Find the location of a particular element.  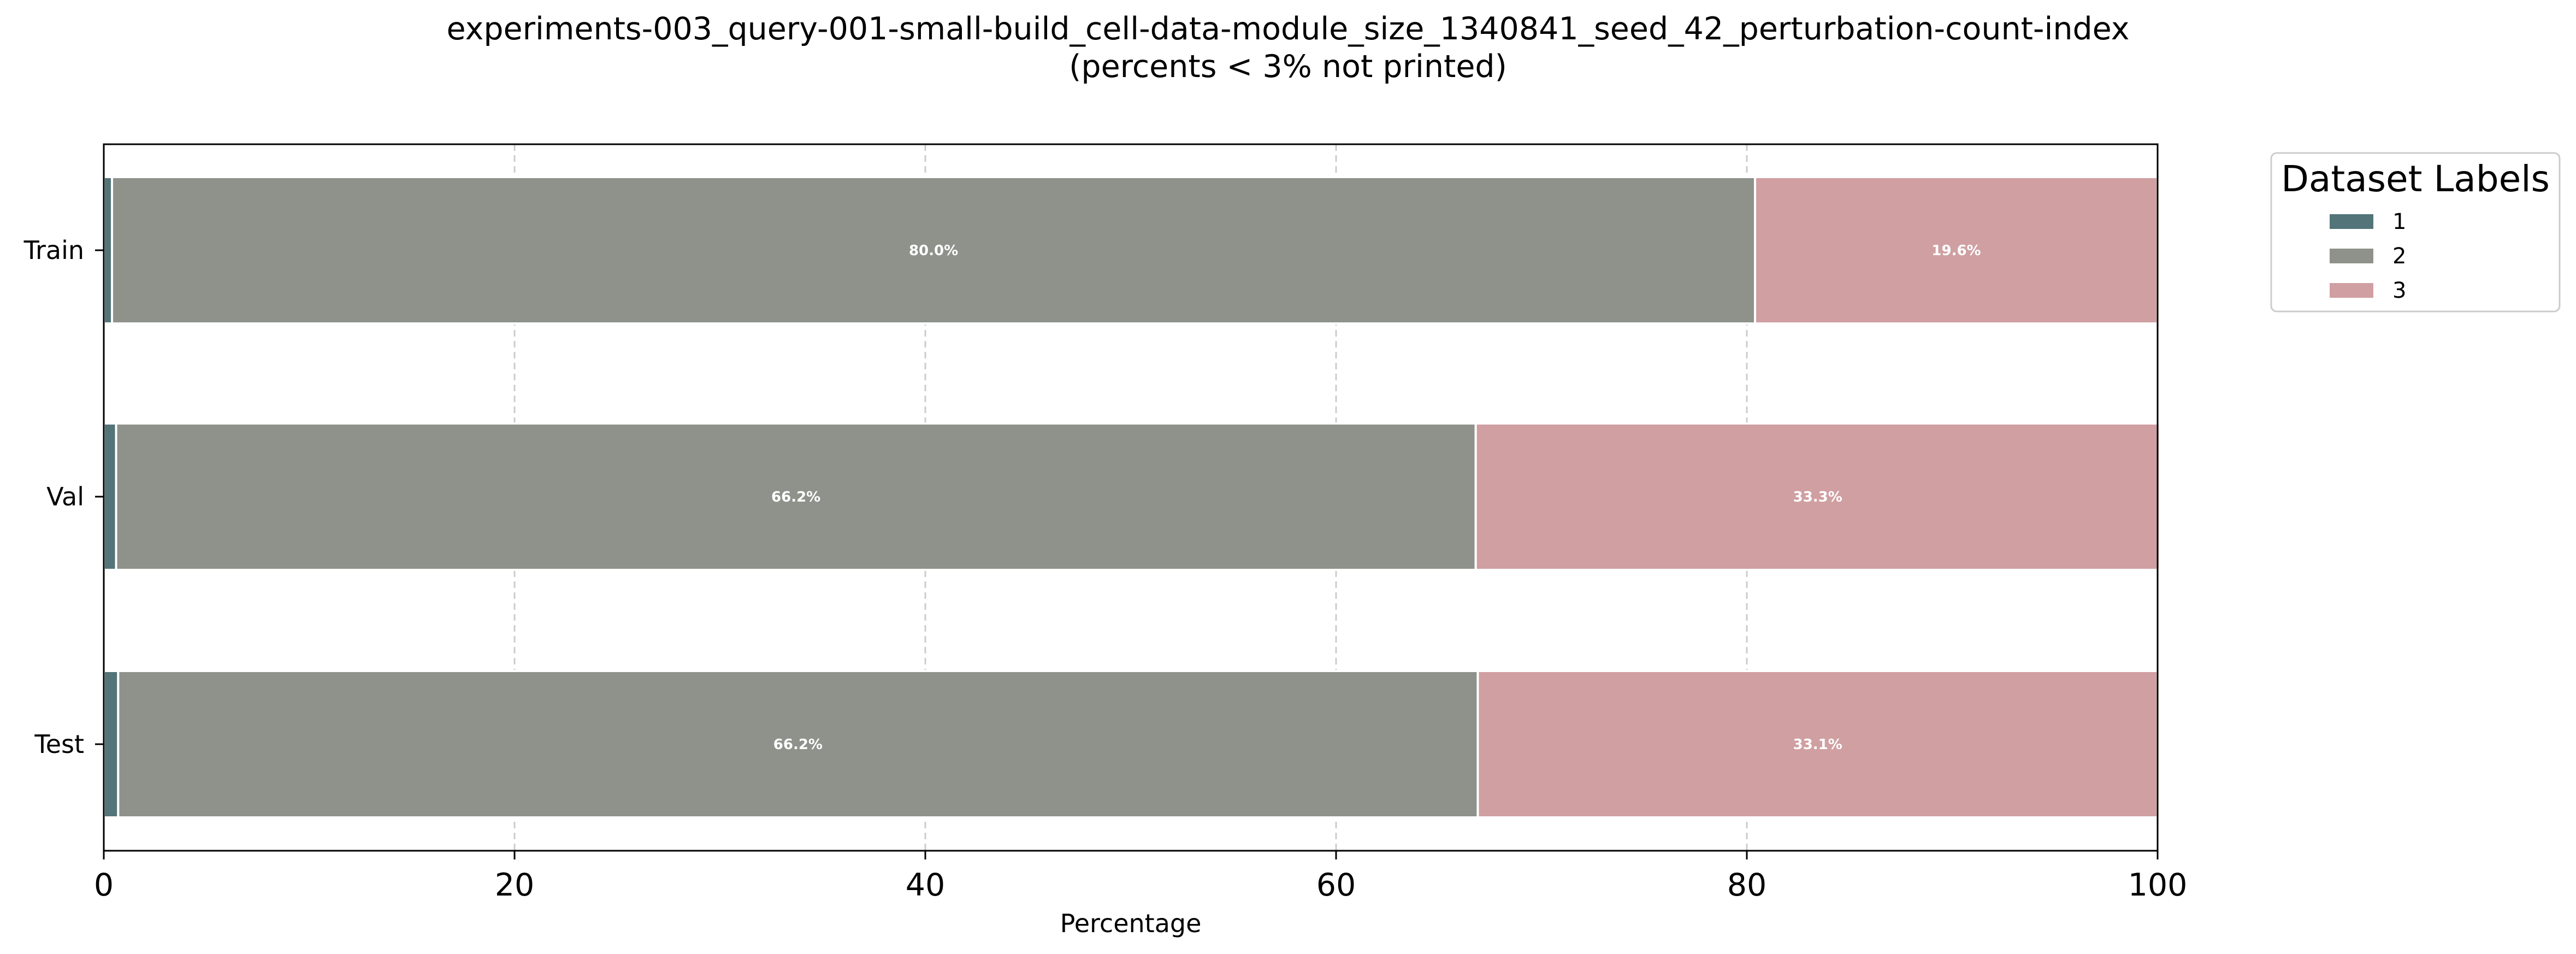

x-tick-label: 60 is located at coordinates (1336, 885).